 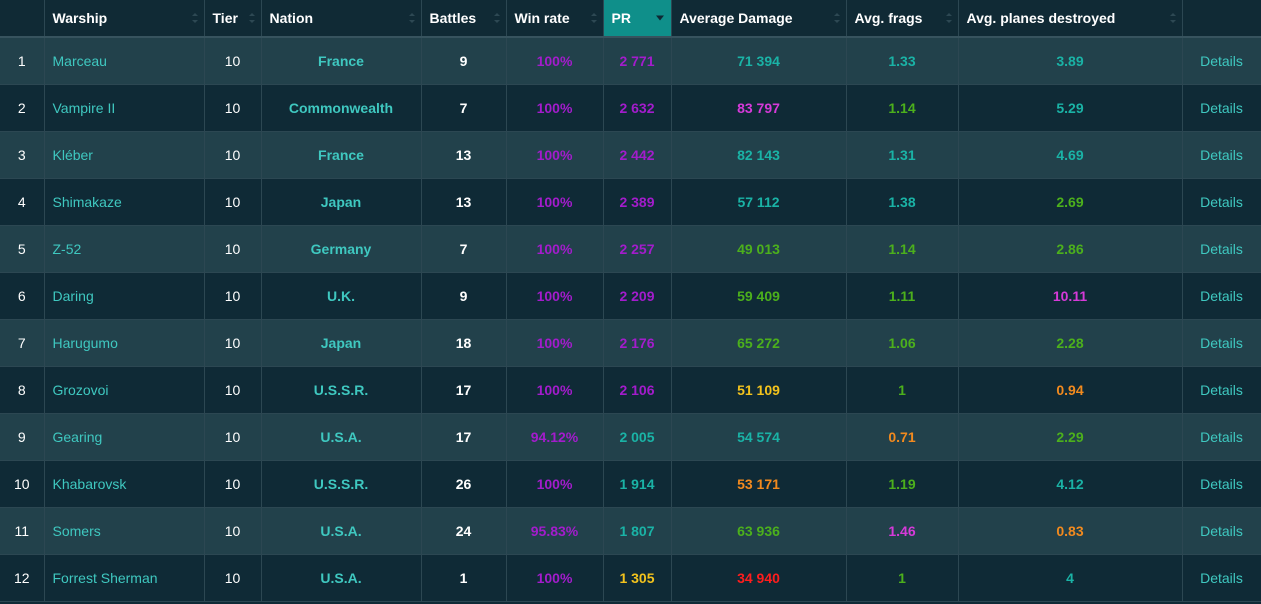 What do you see at coordinates (902, 390) in the screenshot?
I see `avg-frags-cell: 1` at bounding box center [902, 390].